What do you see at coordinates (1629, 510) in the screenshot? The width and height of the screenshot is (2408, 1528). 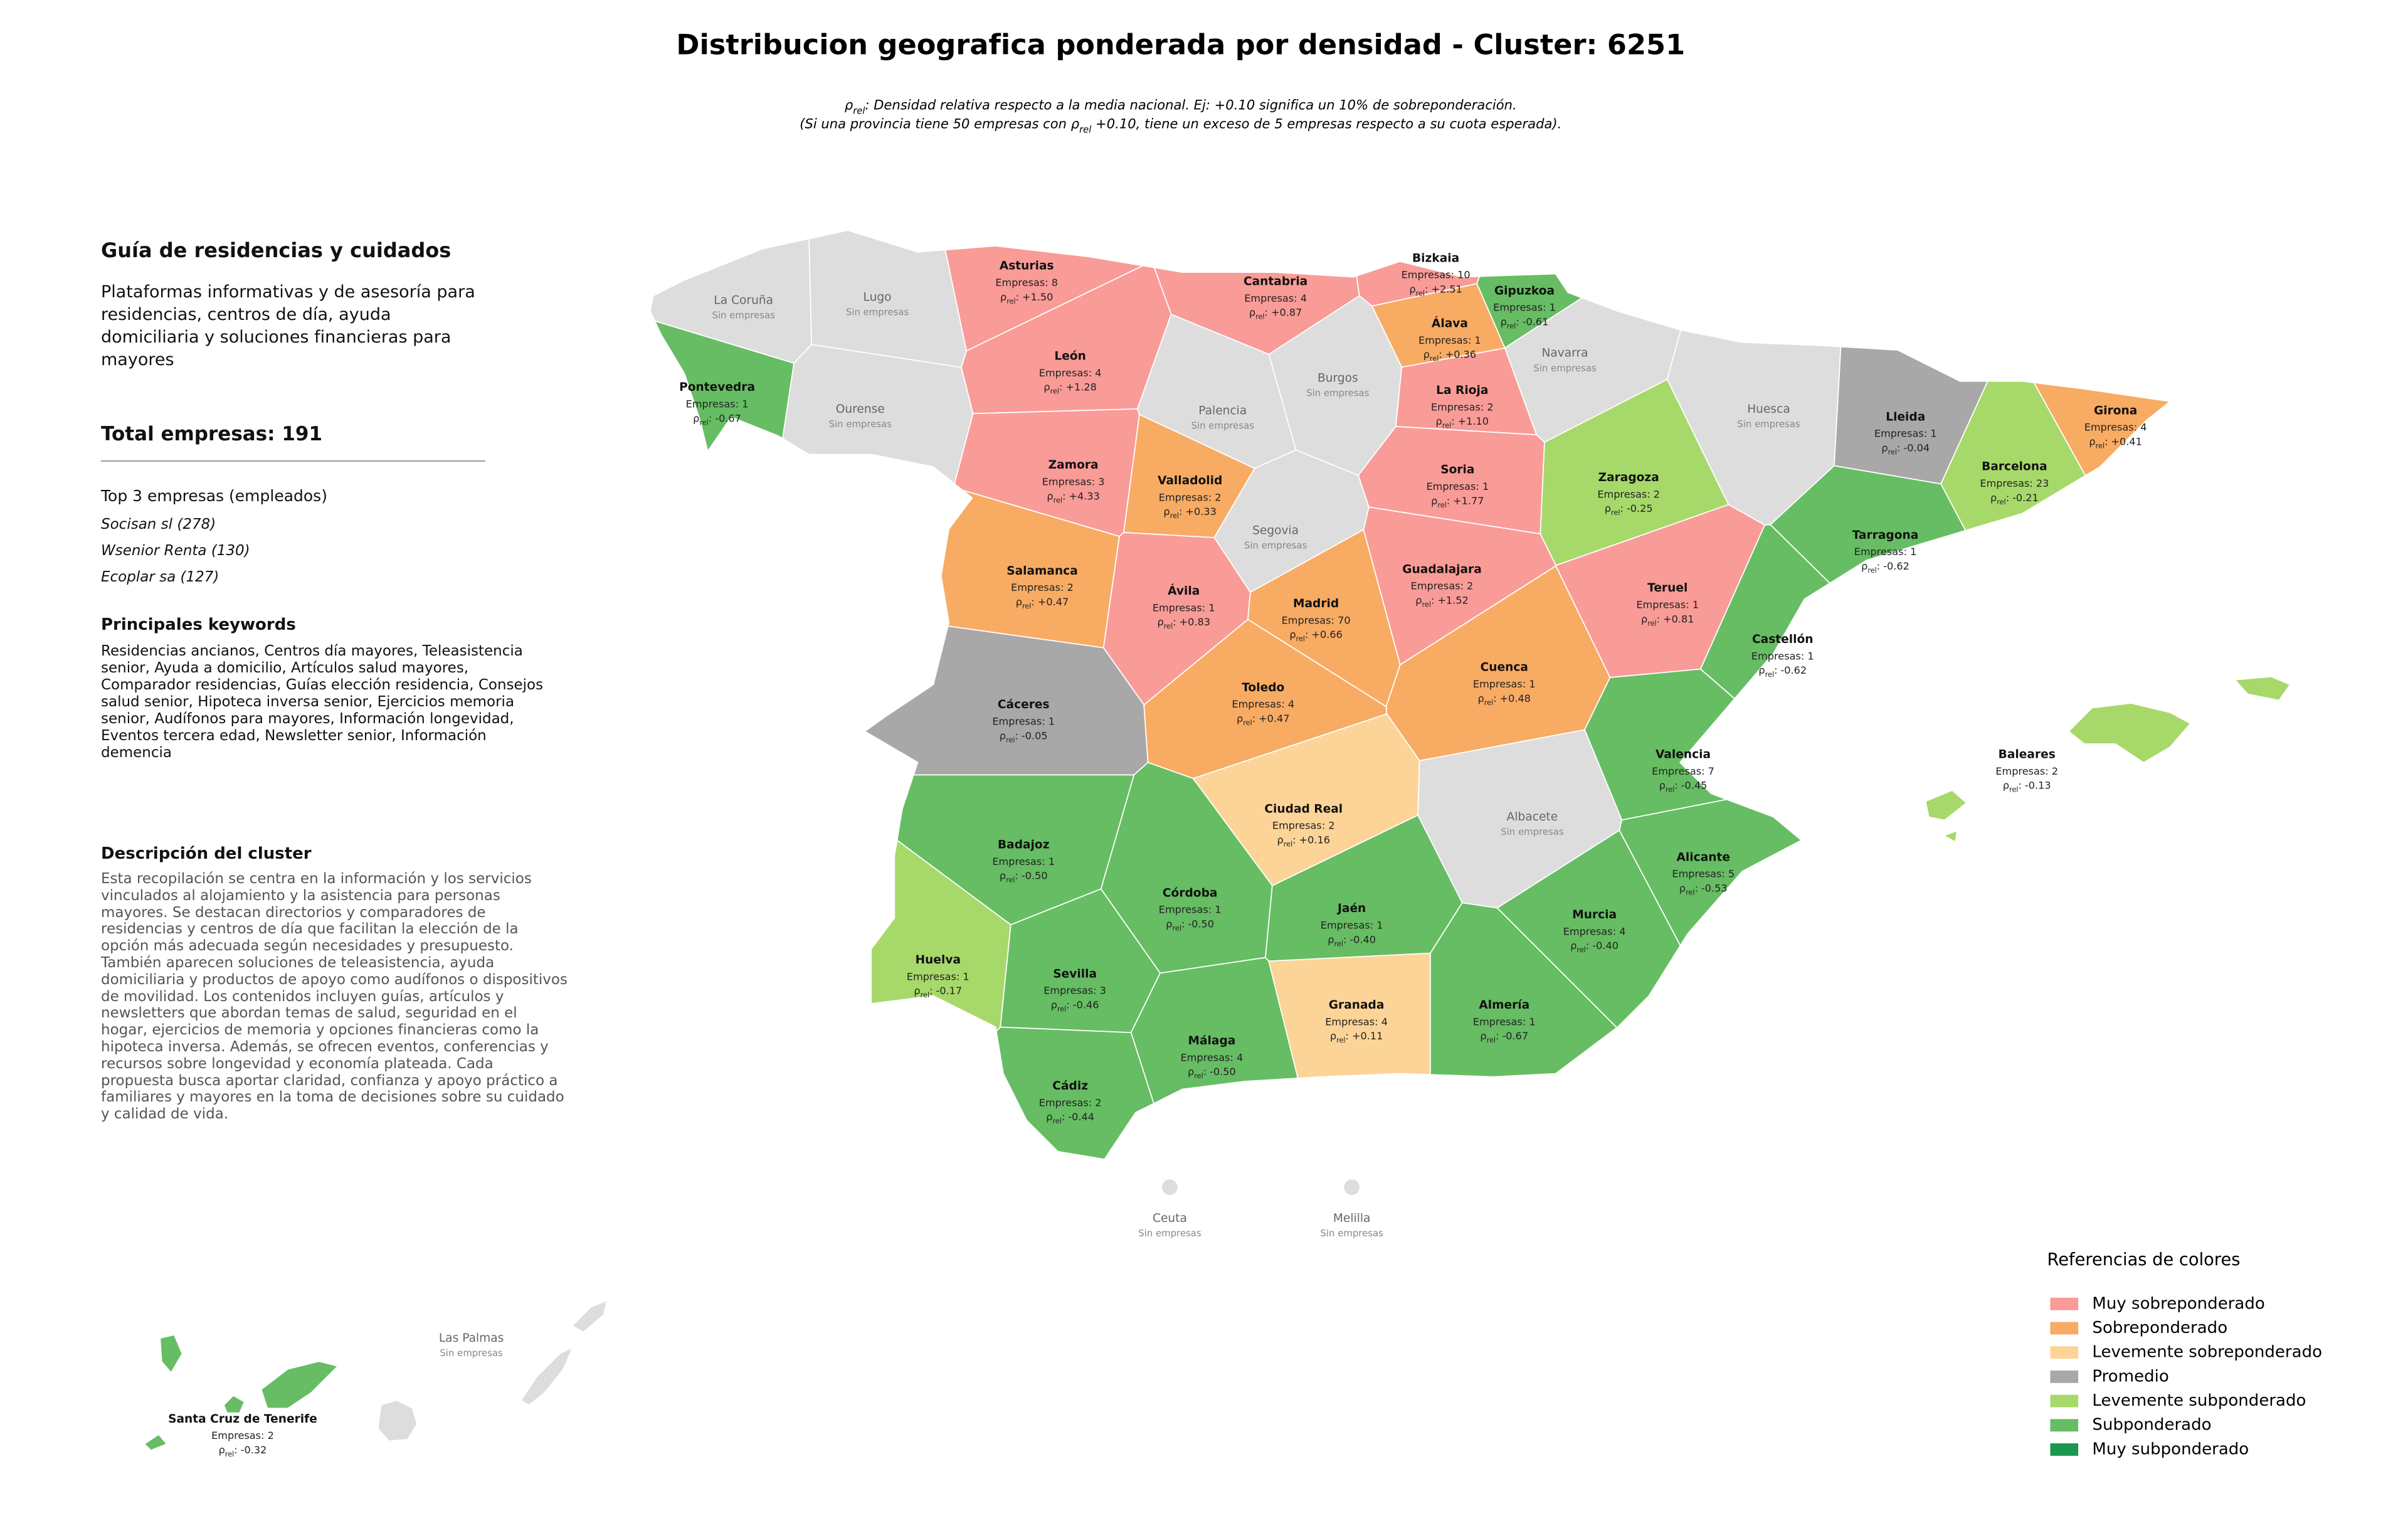 I see `province-rho: ρrel: -0.25` at bounding box center [1629, 510].